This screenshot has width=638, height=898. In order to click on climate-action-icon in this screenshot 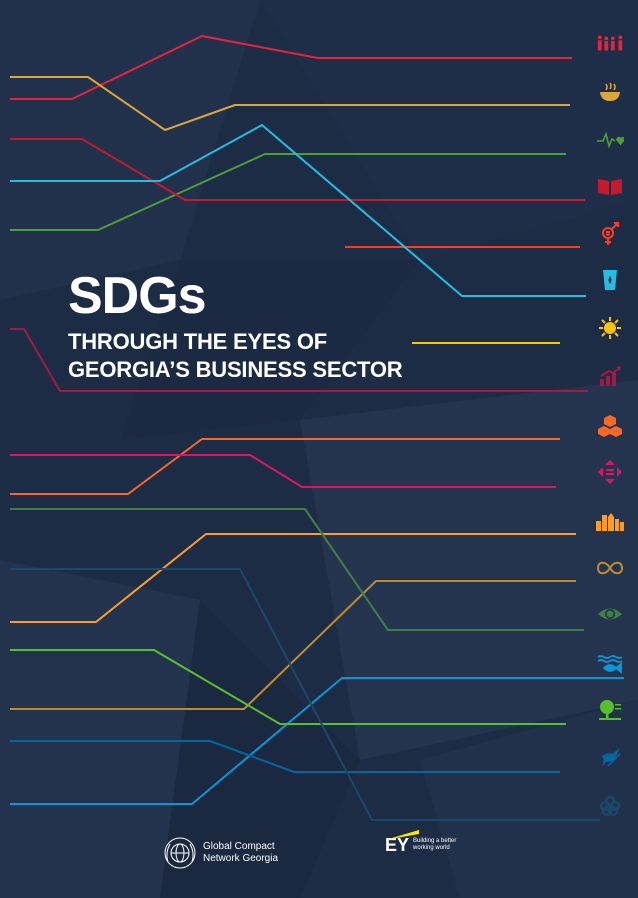, I will do `click(610, 614)`.